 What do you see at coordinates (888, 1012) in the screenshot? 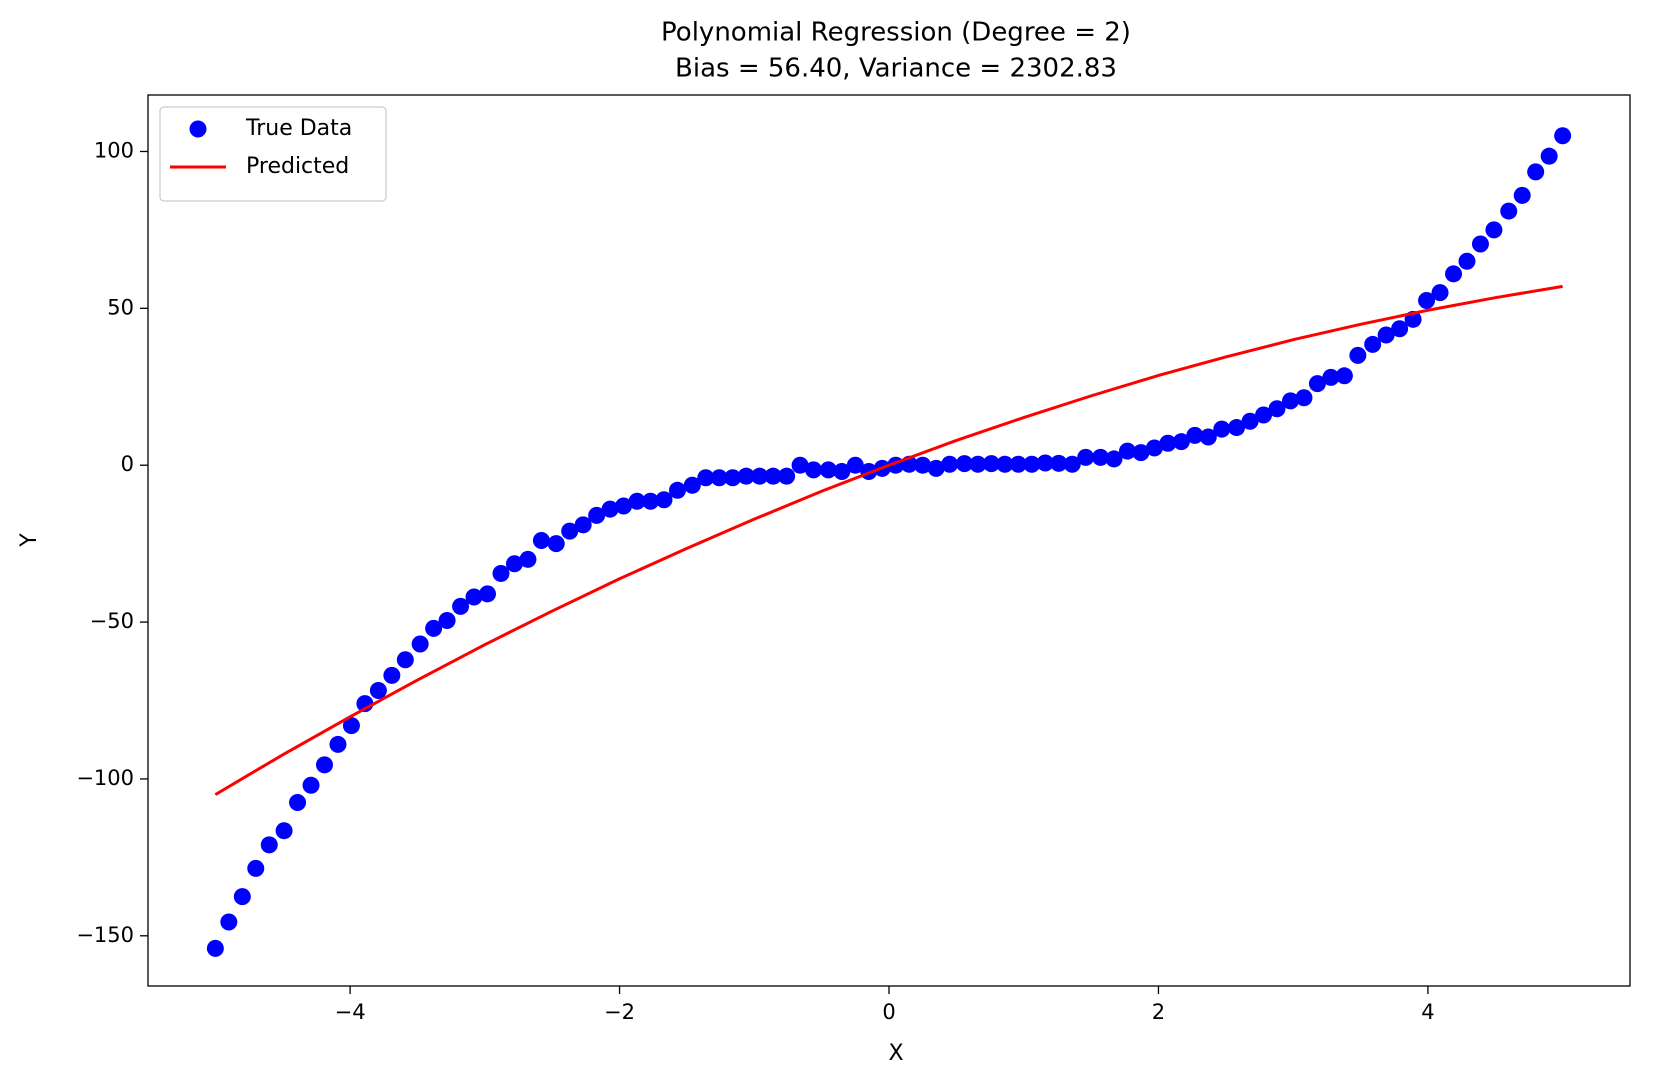
I see `x-tick-label: 0` at bounding box center [888, 1012].